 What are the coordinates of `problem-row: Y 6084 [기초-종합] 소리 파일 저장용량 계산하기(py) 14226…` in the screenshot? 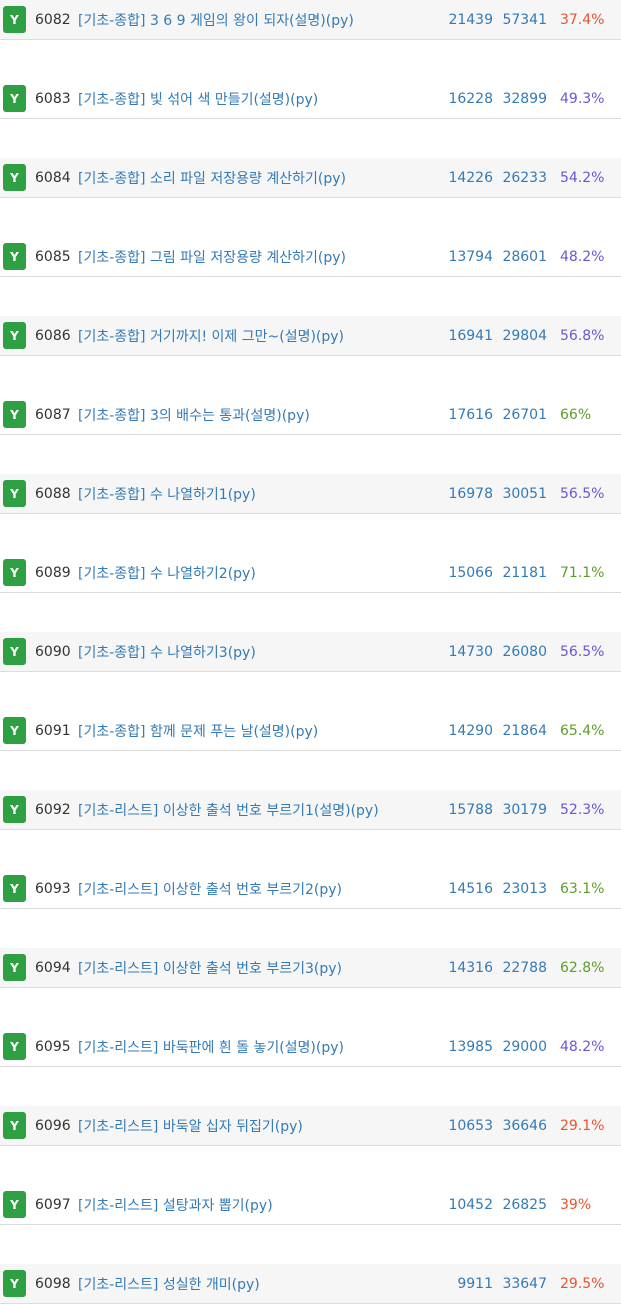 It's located at (310, 178).